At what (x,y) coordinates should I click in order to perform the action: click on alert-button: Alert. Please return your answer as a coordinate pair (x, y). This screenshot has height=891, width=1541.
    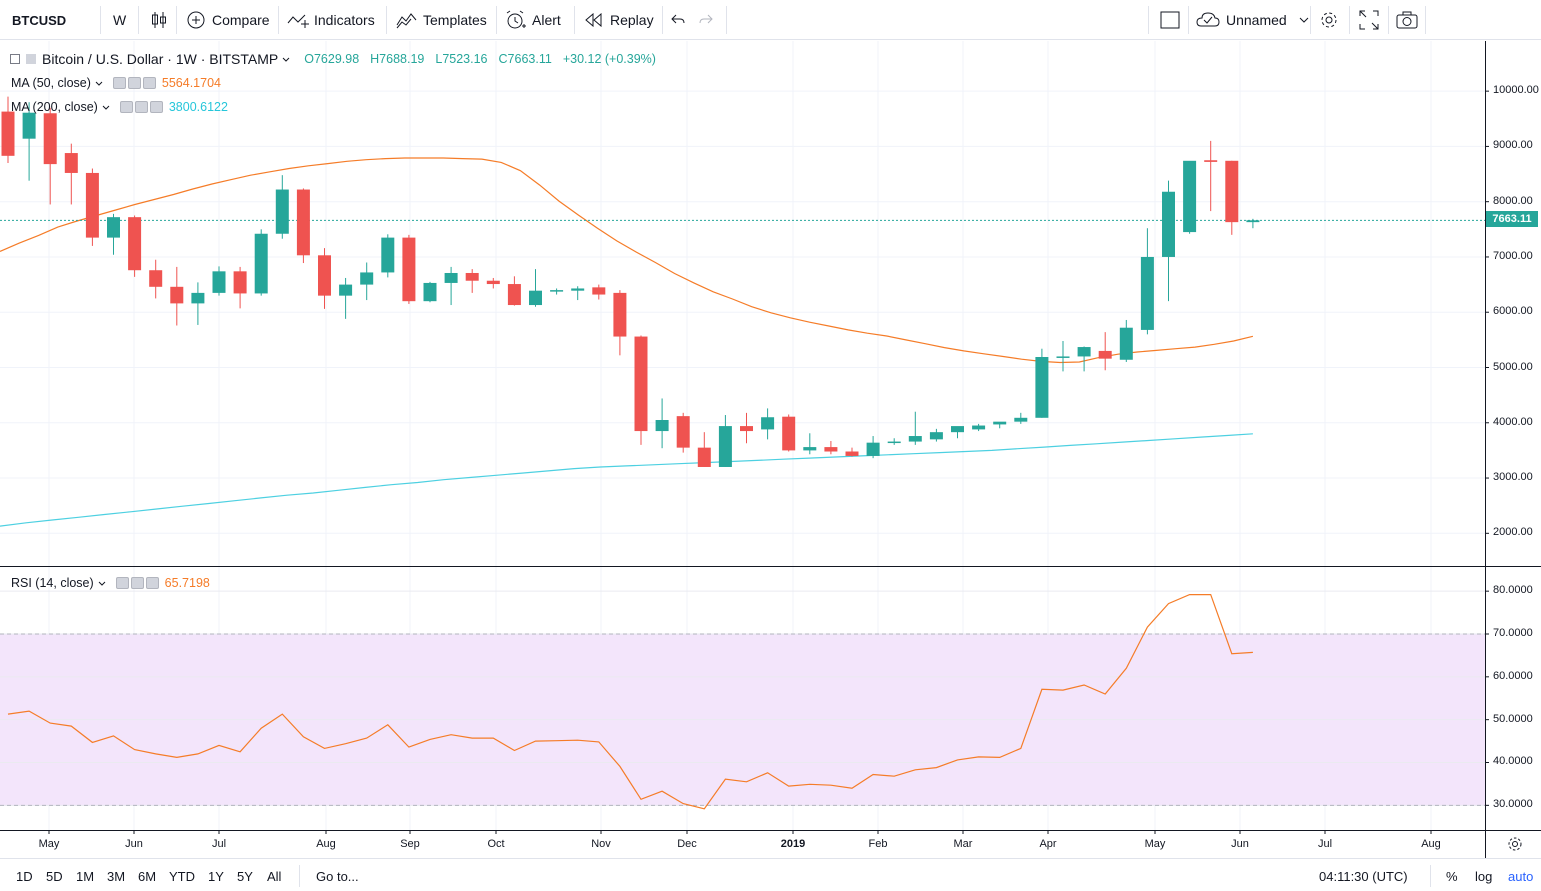
    Looking at the image, I should click on (533, 20).